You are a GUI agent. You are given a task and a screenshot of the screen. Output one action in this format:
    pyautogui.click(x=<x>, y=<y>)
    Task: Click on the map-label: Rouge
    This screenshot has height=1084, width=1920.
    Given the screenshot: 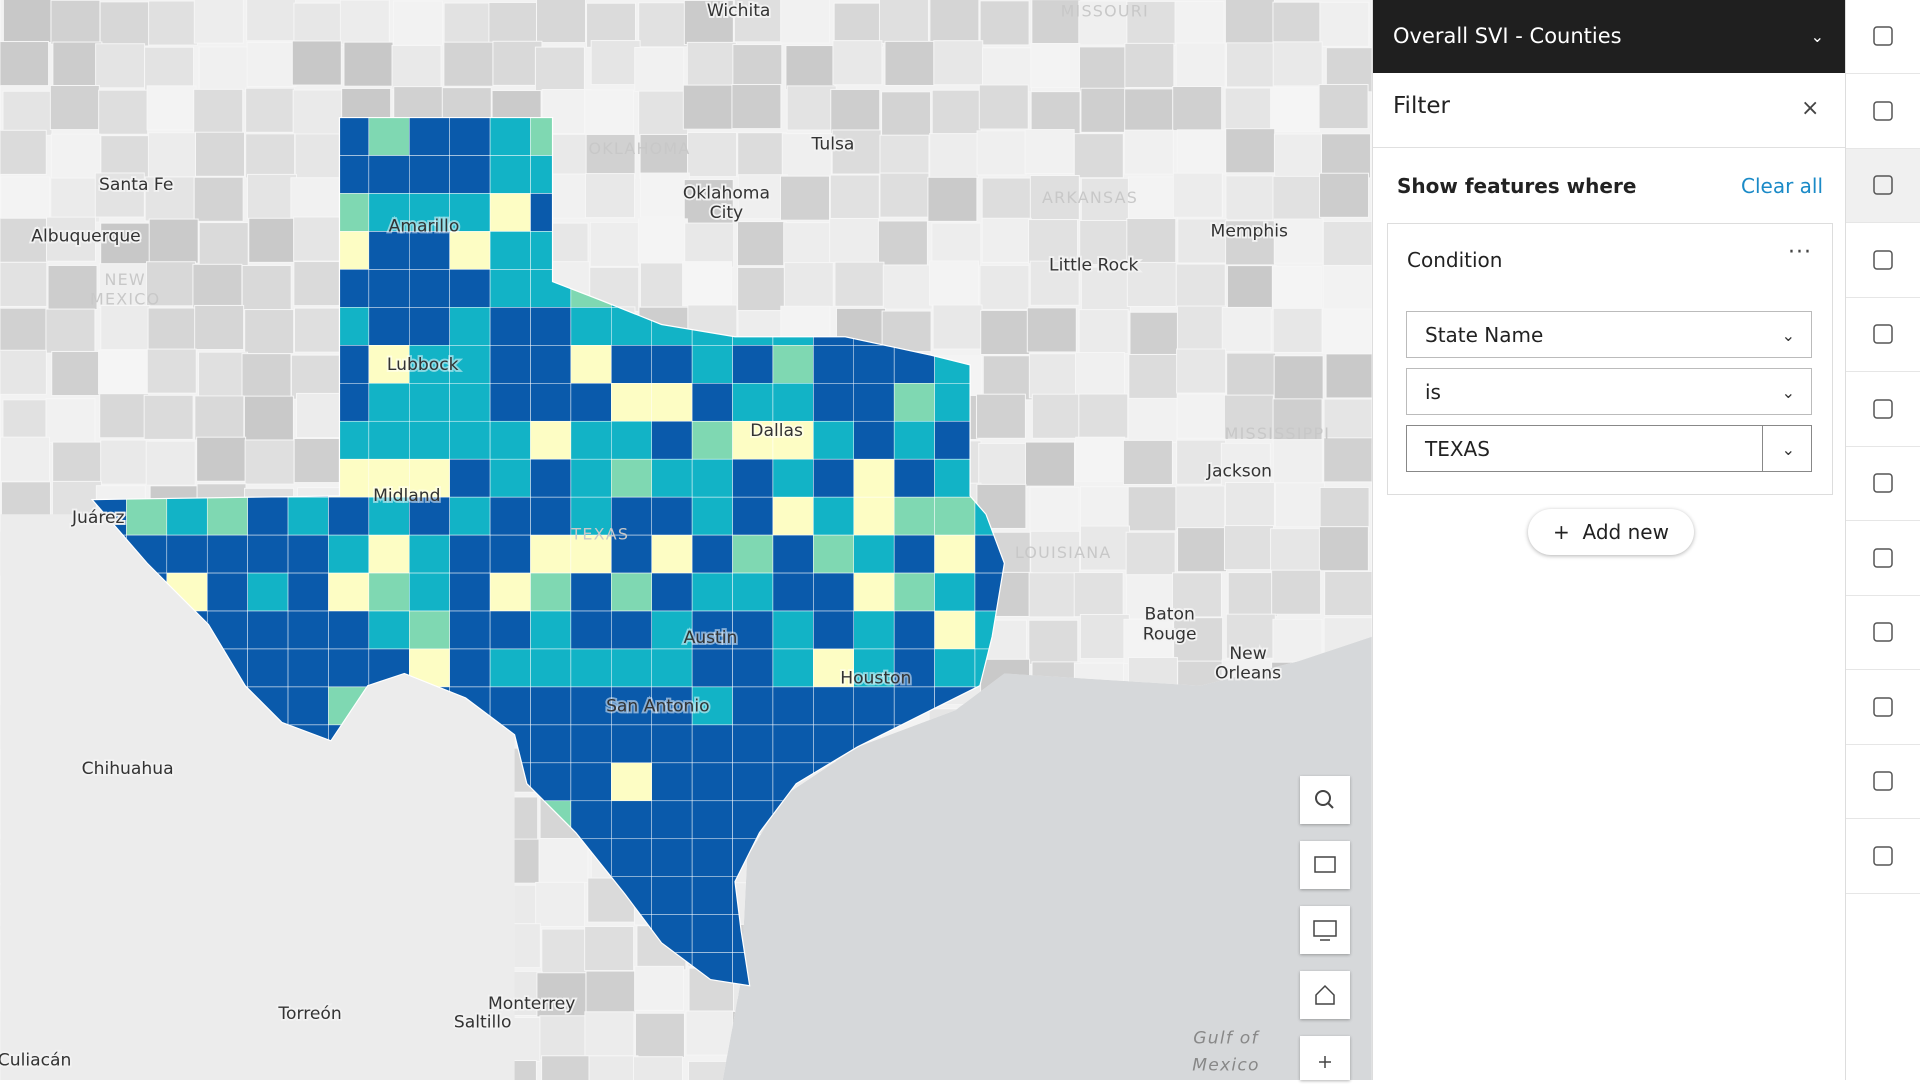 What is the action you would take?
    pyautogui.click(x=1170, y=634)
    